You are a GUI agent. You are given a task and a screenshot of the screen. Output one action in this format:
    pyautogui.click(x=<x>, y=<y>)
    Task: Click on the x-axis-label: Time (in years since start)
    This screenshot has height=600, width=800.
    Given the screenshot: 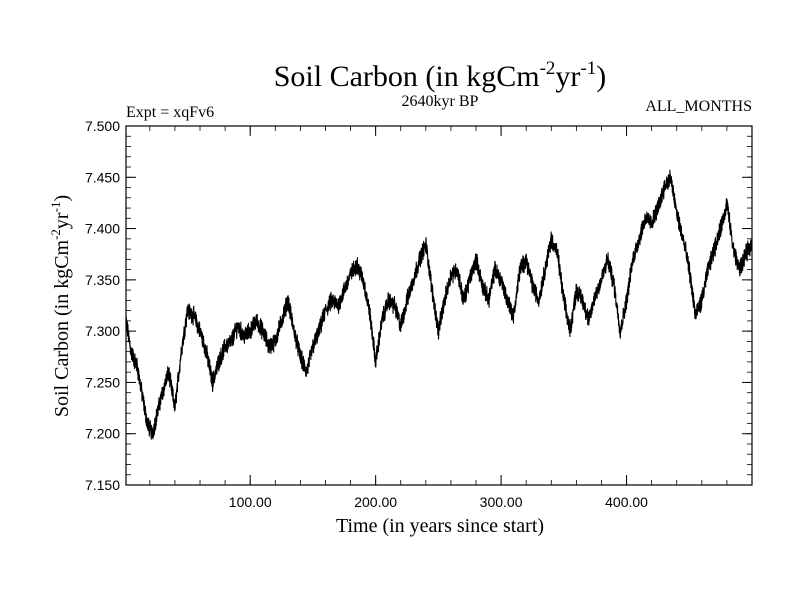 What is the action you would take?
    pyautogui.click(x=440, y=526)
    